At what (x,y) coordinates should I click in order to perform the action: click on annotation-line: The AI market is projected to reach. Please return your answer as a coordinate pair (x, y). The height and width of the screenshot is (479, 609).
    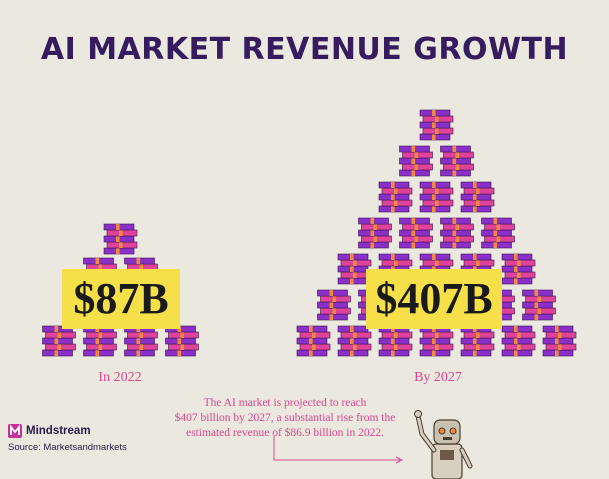
    Looking at the image, I should click on (285, 403).